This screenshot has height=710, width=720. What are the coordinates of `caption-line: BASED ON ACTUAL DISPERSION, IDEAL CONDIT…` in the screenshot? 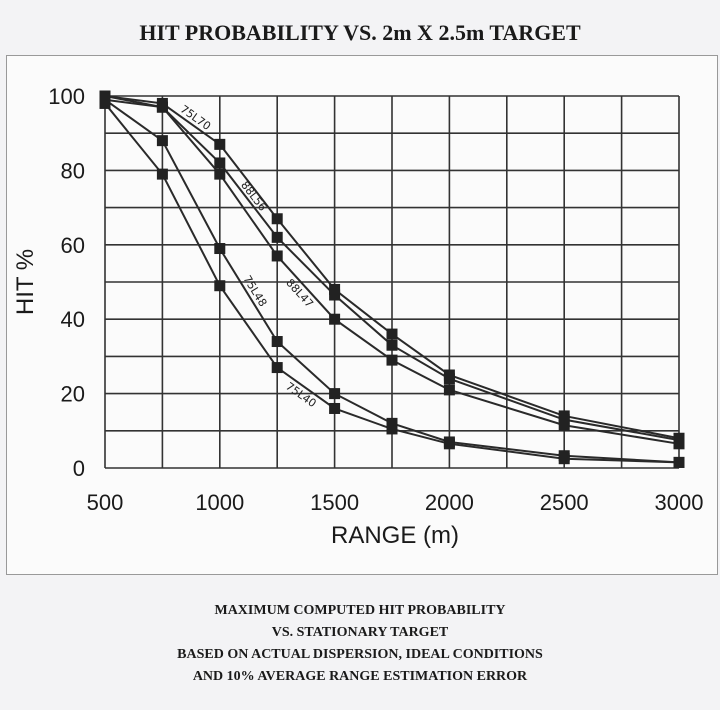 It's located at (360, 654).